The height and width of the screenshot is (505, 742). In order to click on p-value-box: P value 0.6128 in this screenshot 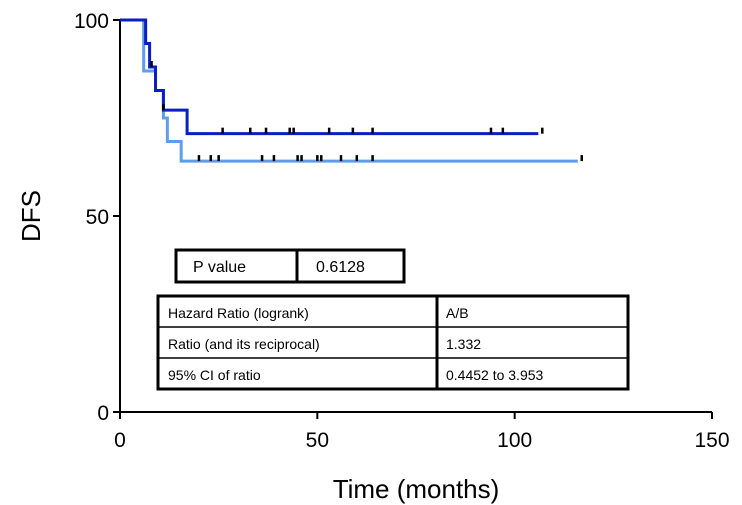, I will do `click(290, 266)`.